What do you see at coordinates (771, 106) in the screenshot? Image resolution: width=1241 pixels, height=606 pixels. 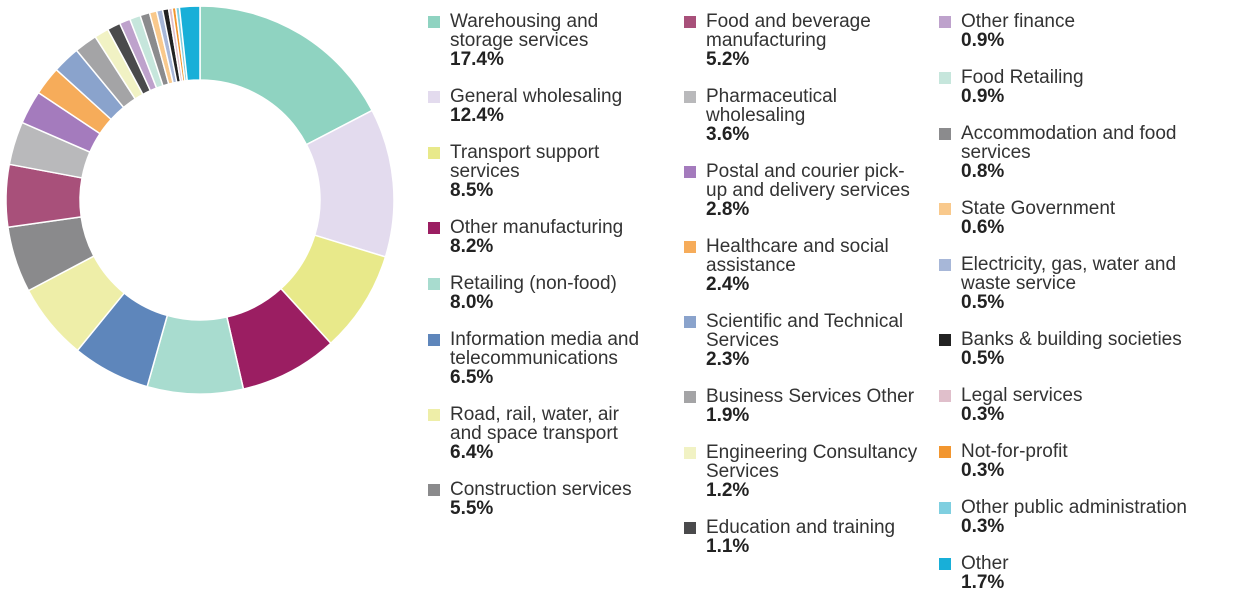 I see `legend-label: Pharmaceutical wholesaling` at bounding box center [771, 106].